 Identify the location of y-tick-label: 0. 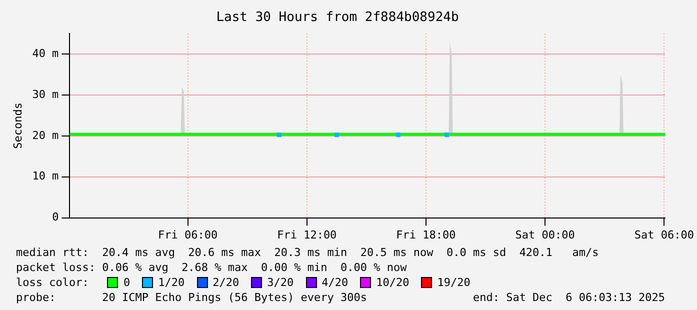
(55, 217).